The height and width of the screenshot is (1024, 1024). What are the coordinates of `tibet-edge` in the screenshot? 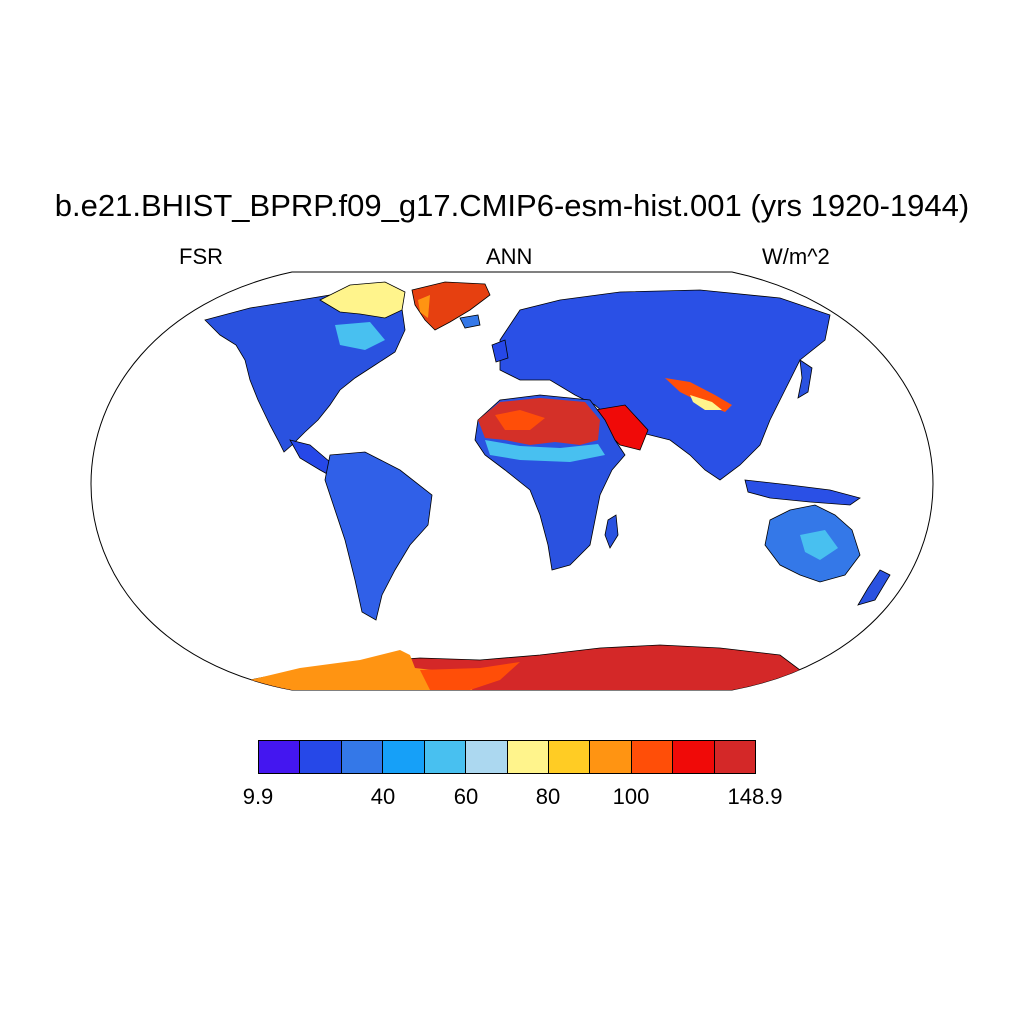 It's located at (706, 402).